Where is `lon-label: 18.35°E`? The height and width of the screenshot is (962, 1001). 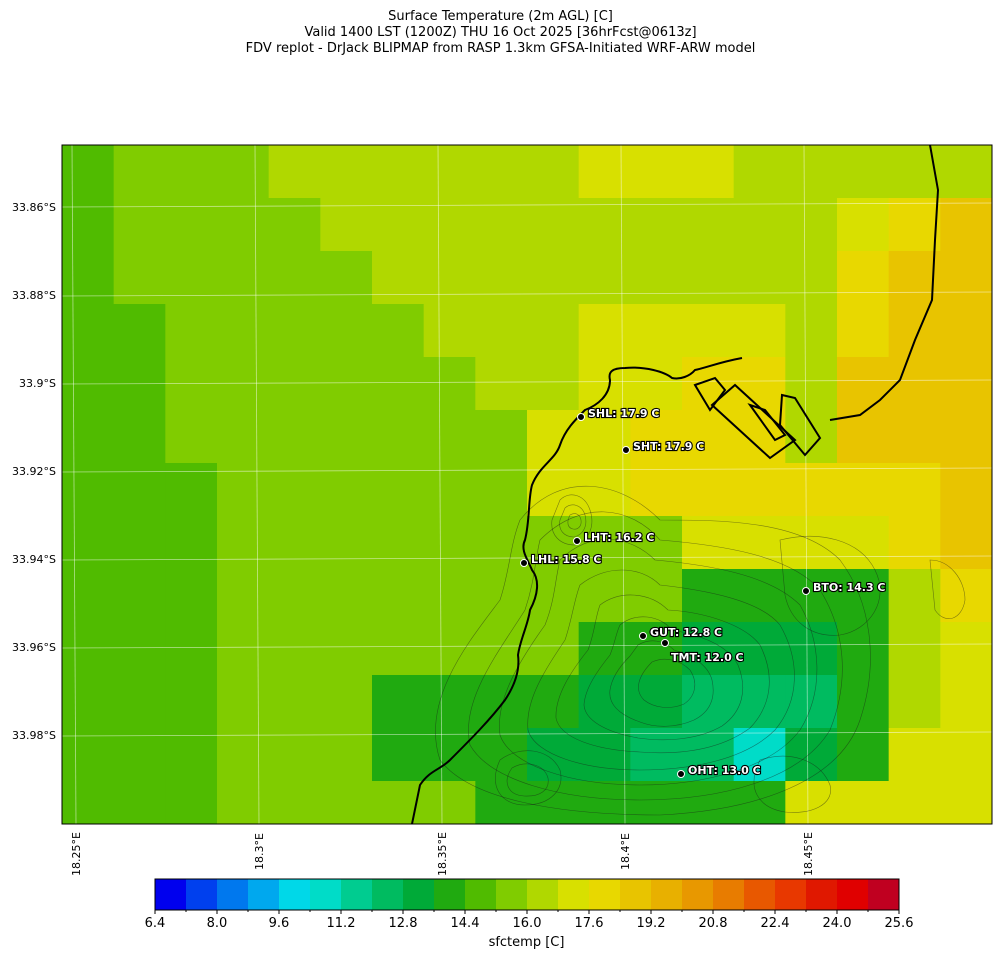 lon-label: 18.35°E is located at coordinates (442, 854).